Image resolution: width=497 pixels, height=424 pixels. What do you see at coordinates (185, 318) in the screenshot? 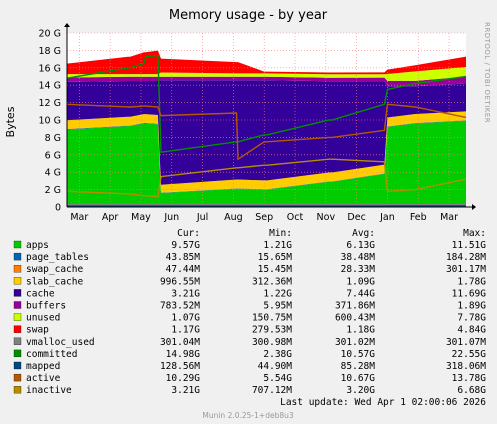
I see `legend-cur: 1.07G` at bounding box center [185, 318].